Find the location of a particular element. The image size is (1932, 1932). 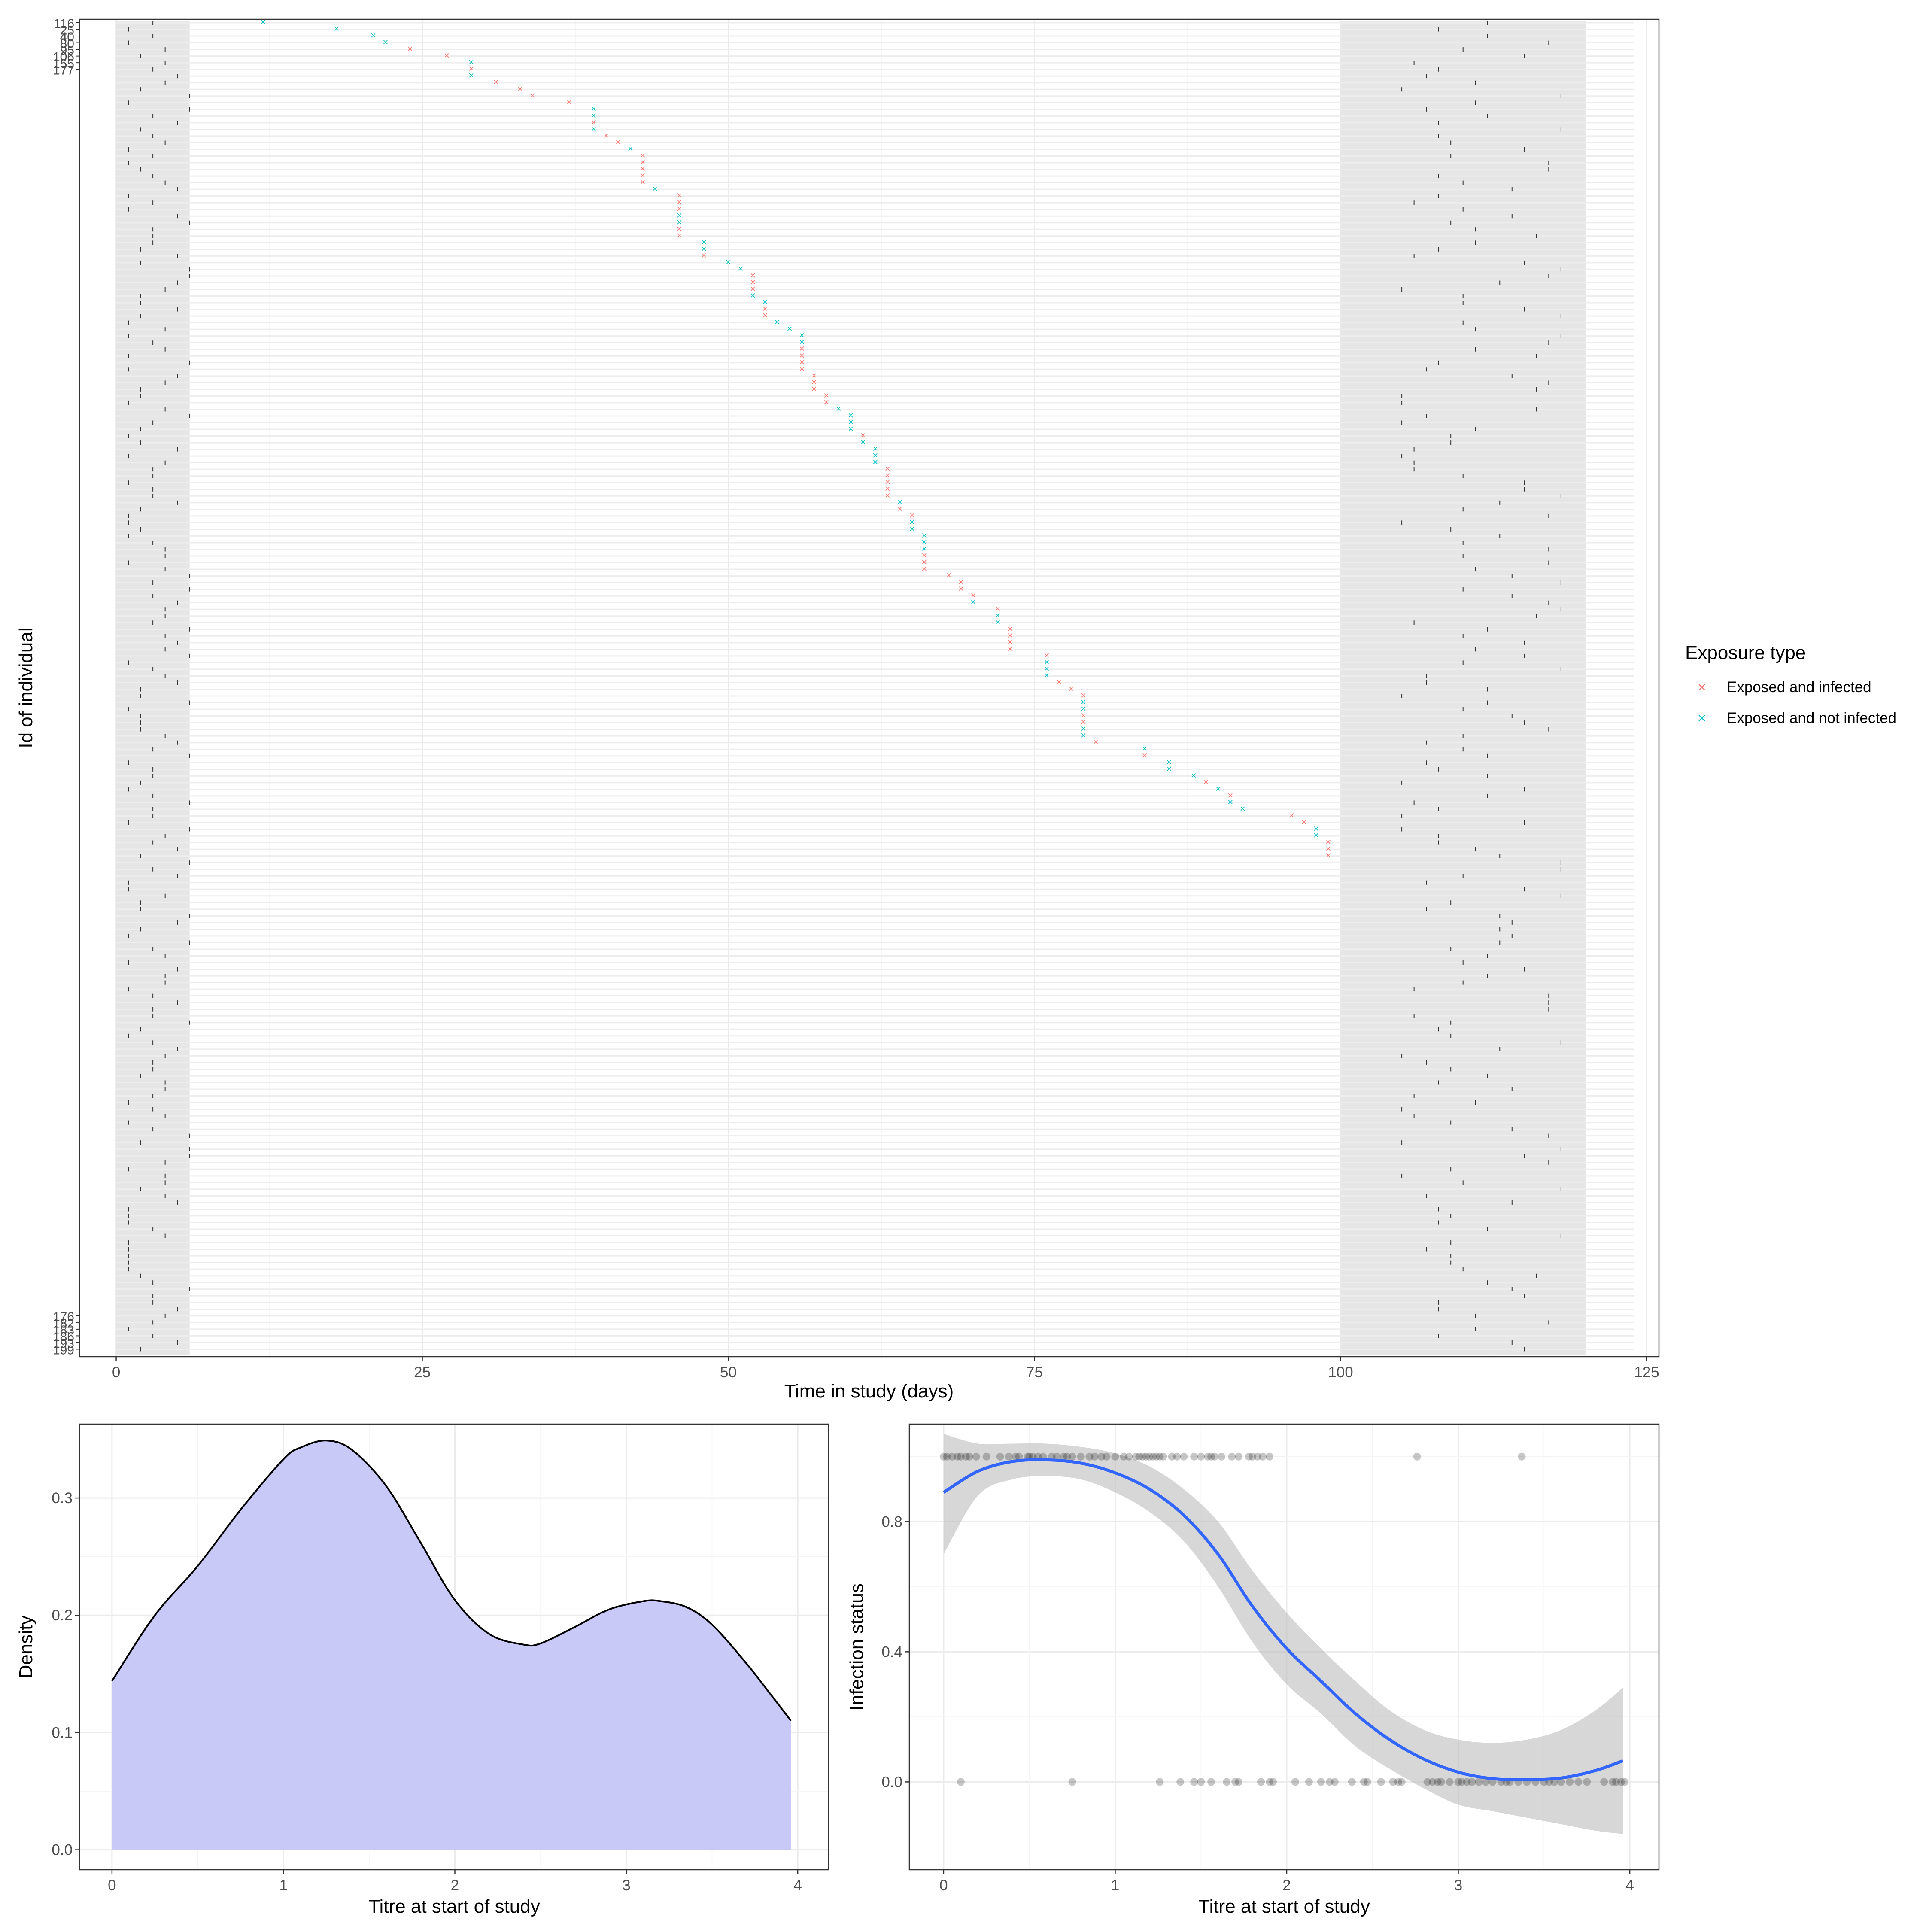

timeline-y-tick-label: 186 is located at coordinates (64, 1337).